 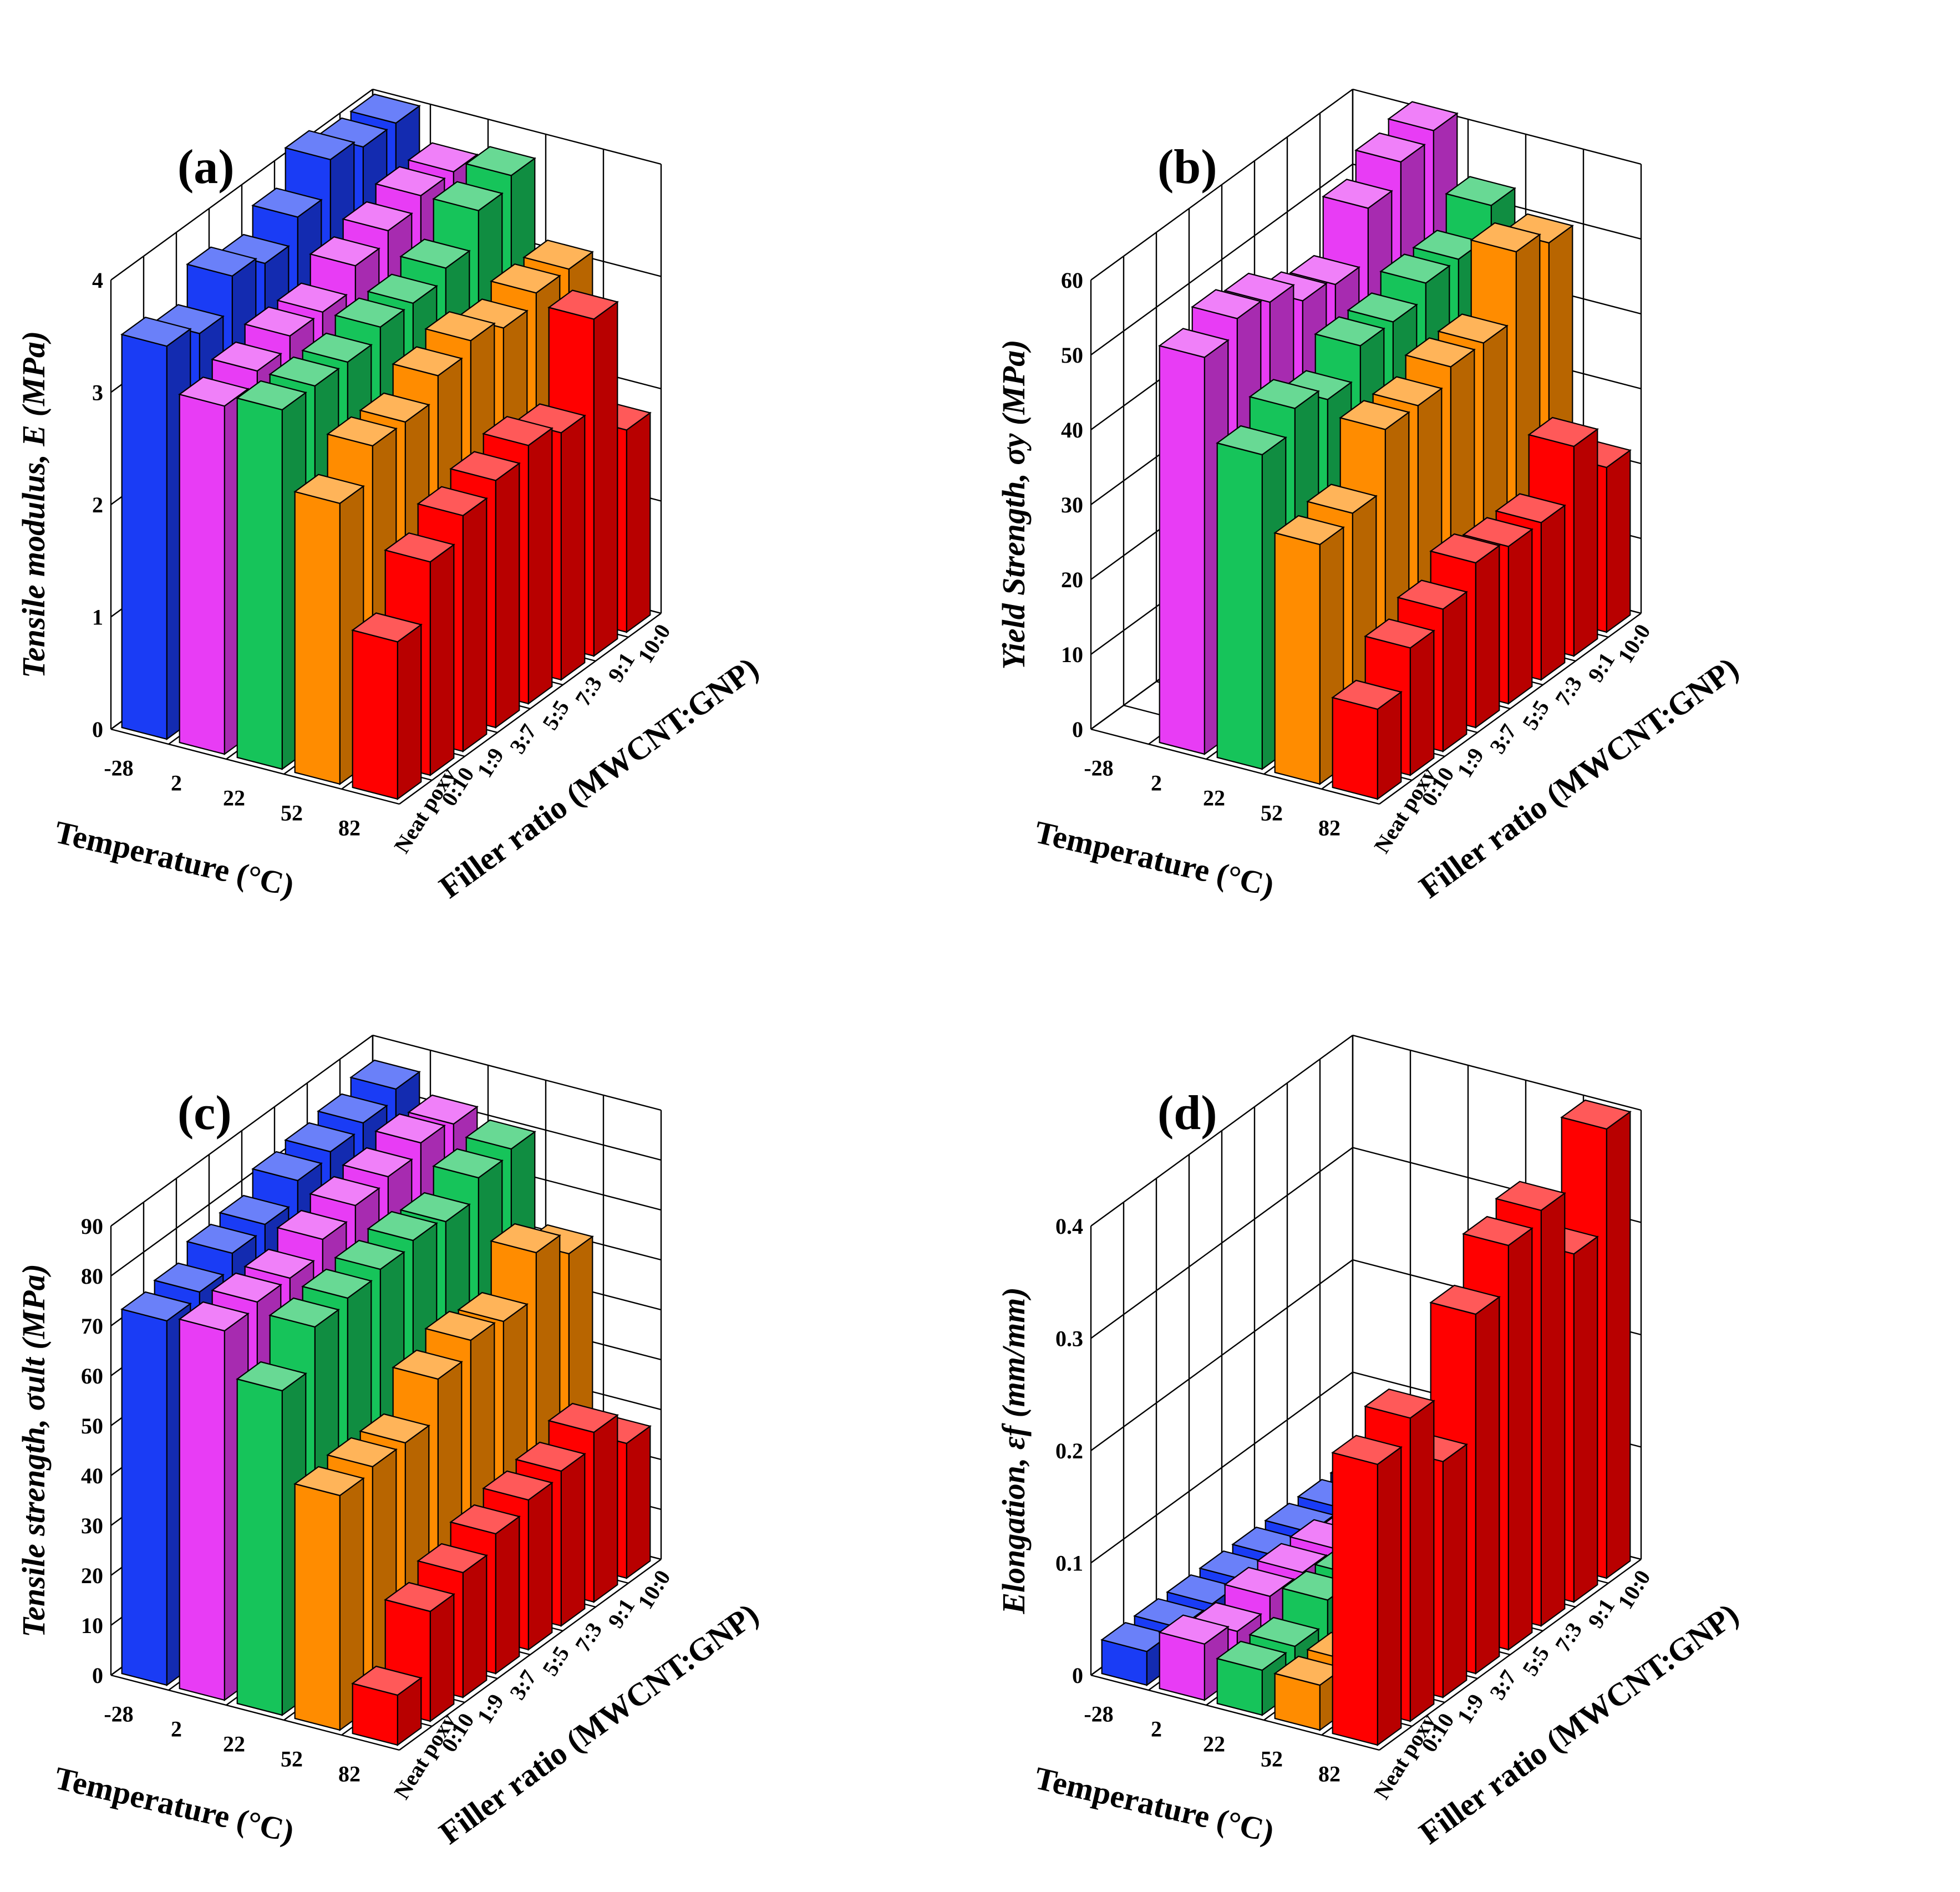 What do you see at coordinates (97, 618) in the screenshot?
I see `z-tick-label: 1` at bounding box center [97, 618].